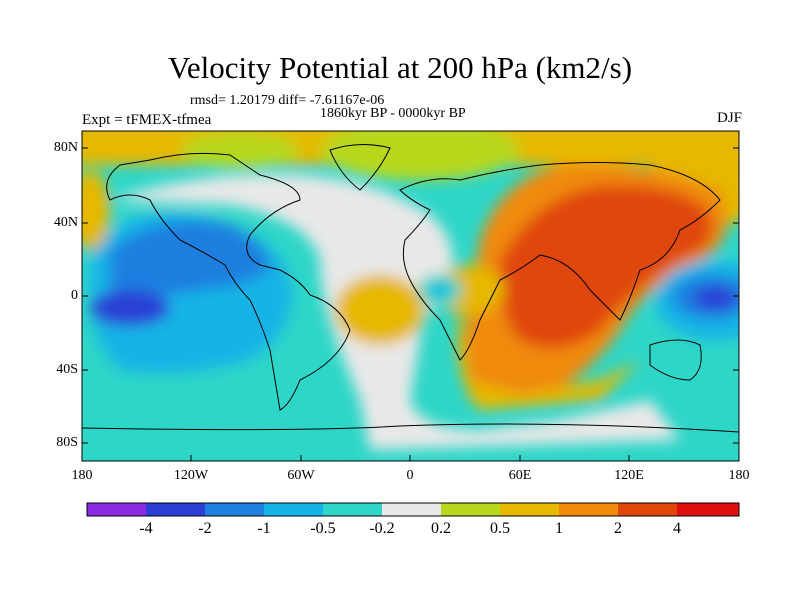 The image size is (800, 600). I want to click on colorbar-label: 0.2, so click(441, 528).